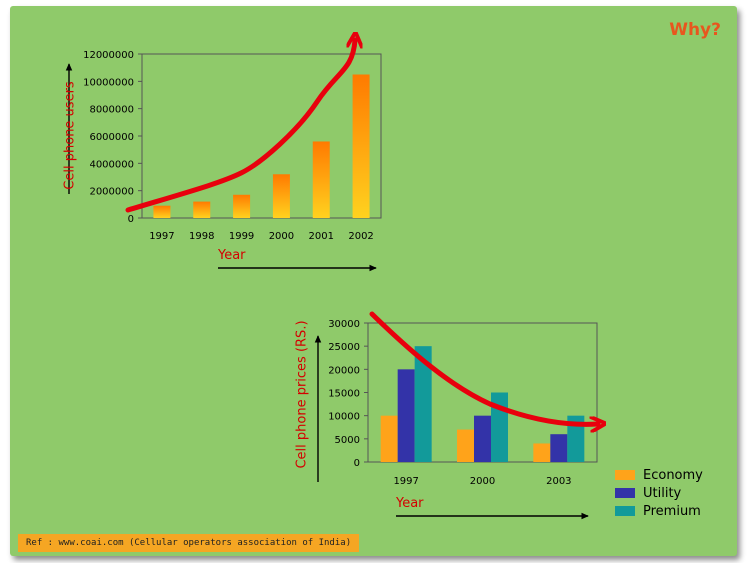  Describe the element at coordinates (360, 236) in the screenshot. I see `x-tick-label: 2002` at that location.